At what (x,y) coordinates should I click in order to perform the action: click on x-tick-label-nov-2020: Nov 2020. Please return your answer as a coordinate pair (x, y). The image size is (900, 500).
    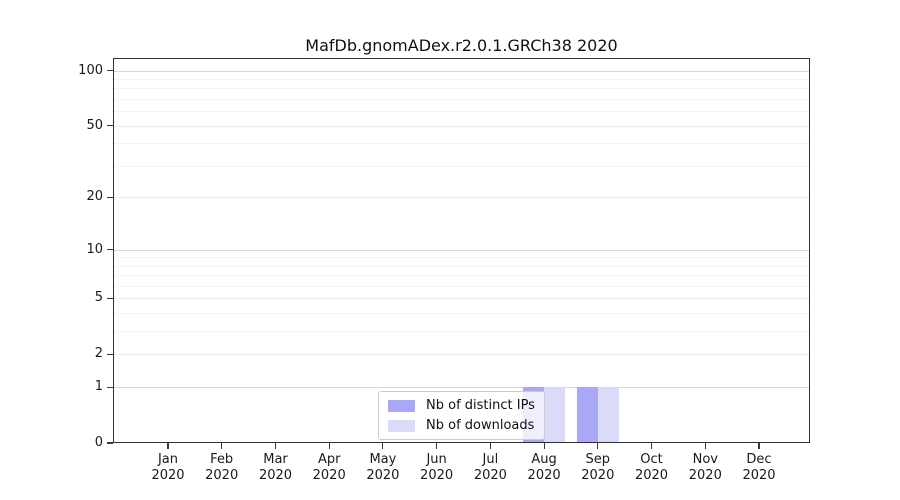
    Looking at the image, I should click on (705, 467).